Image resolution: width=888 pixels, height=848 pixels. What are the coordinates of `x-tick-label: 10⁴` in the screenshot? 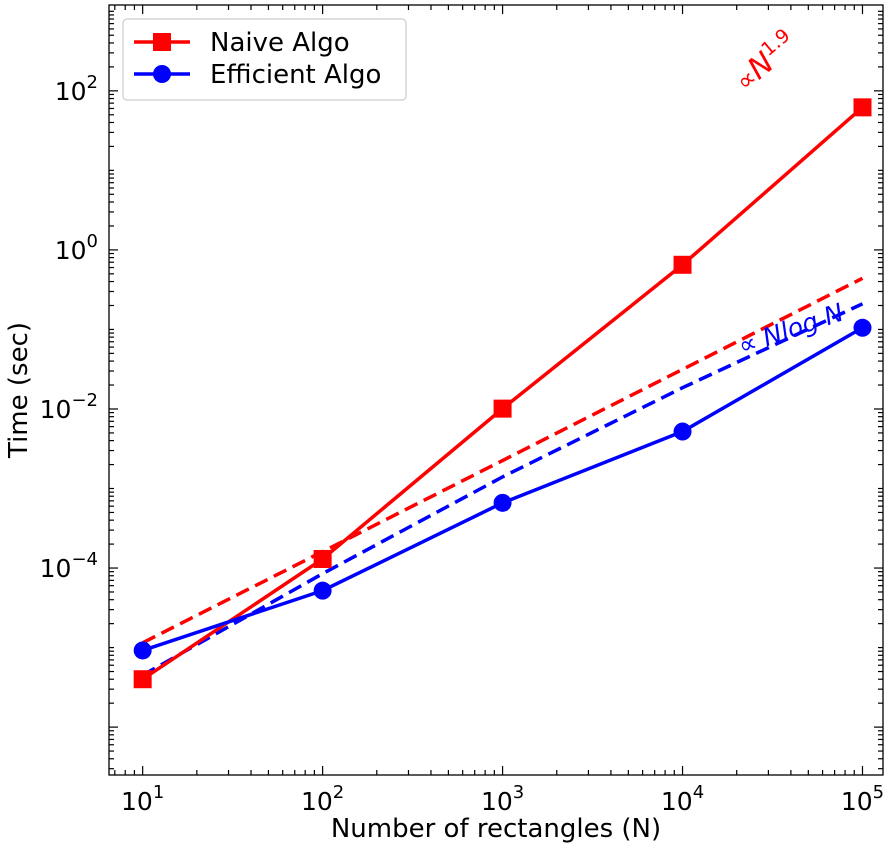 It's located at (682, 799).